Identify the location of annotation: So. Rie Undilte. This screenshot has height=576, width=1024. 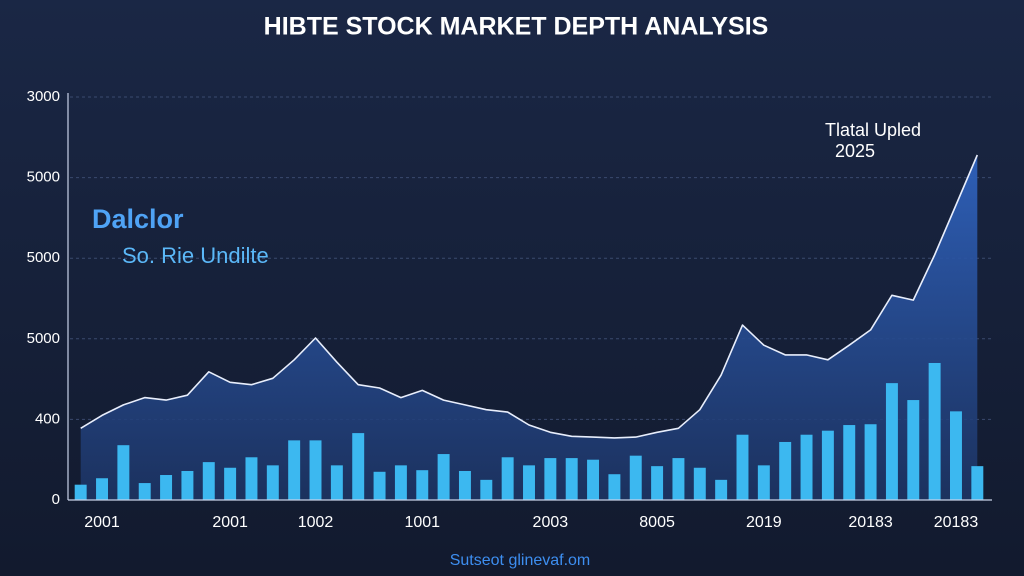
(195, 255).